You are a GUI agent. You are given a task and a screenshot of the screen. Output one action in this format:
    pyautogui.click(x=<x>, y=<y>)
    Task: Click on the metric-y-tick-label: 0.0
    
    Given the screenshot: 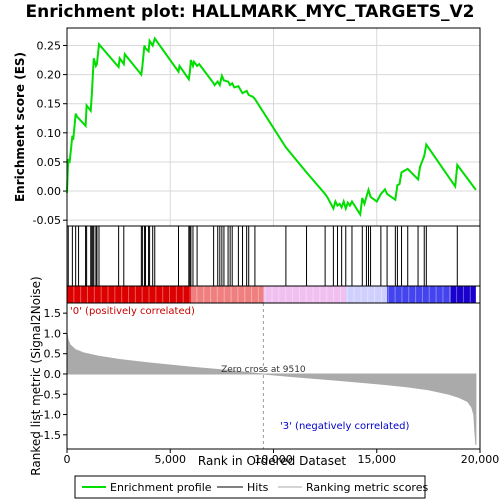 What is the action you would take?
    pyautogui.click(x=53, y=374)
    